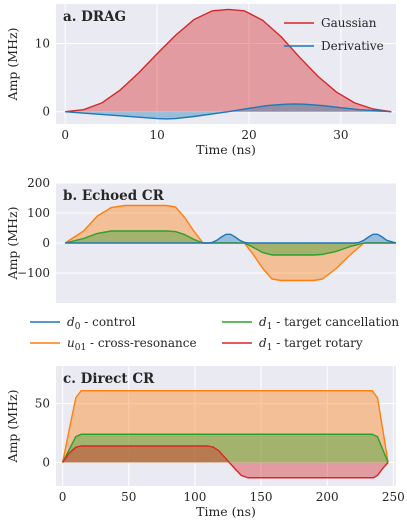  Describe the element at coordinates (141, 343) in the screenshot. I see `legend-text: - cross-resonance` at that location.